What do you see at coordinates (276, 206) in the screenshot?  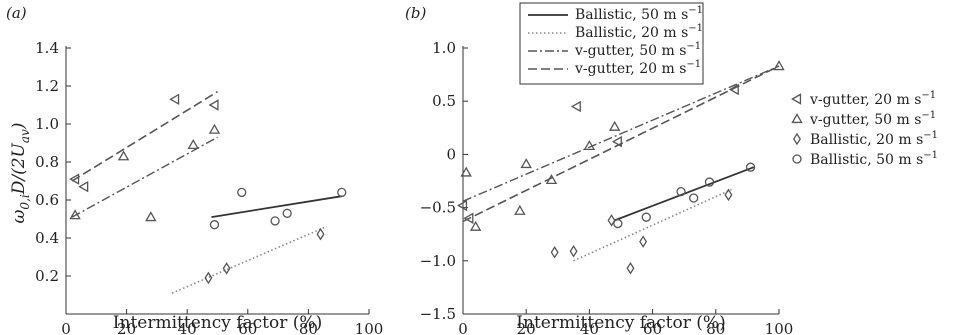 I see `fit-line-ballistic50` at bounding box center [276, 206].